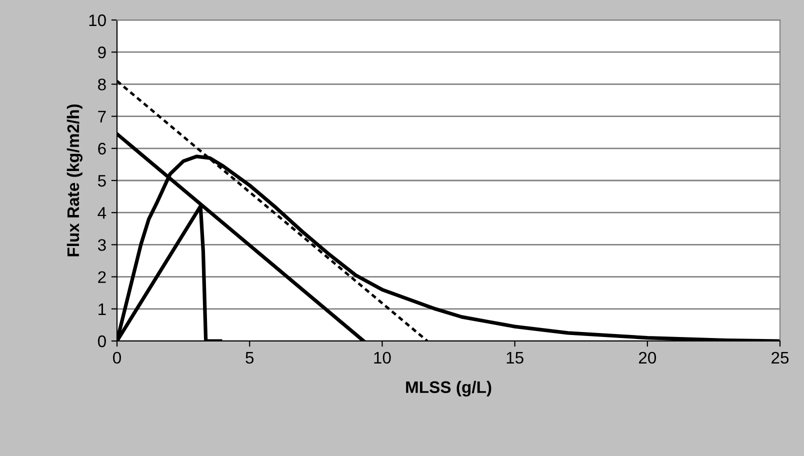  I want to click on x-axis-title: MLSS (g/L), so click(449, 388).